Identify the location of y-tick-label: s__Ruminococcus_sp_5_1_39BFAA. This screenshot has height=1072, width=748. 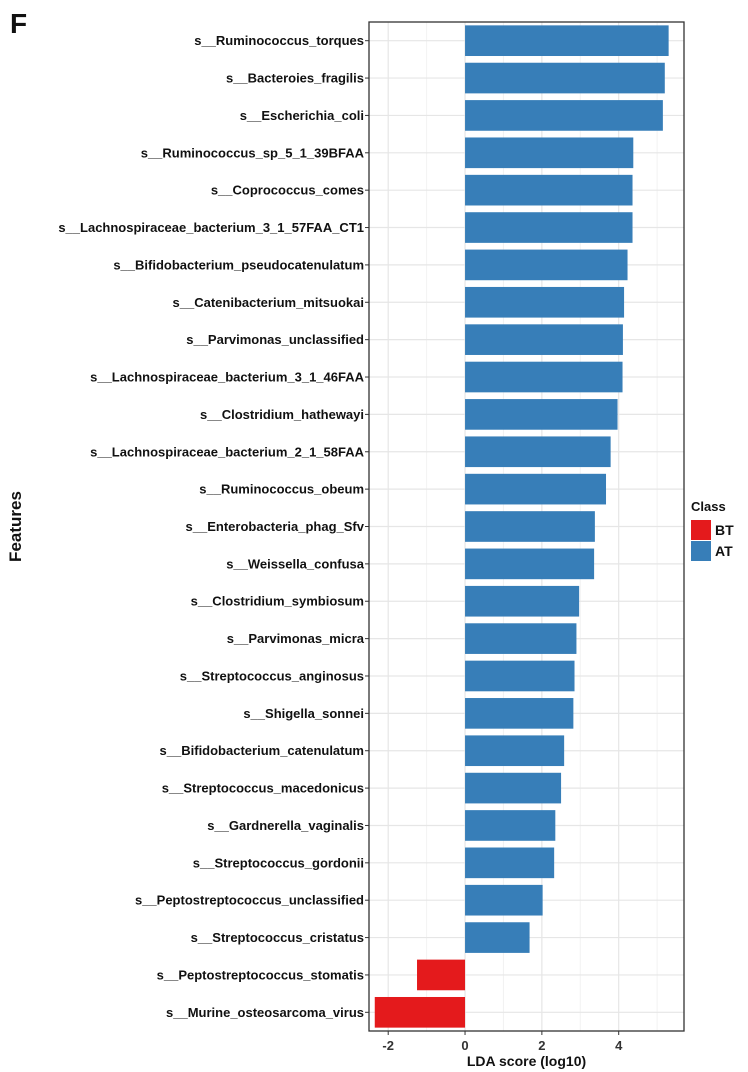
(253, 152).